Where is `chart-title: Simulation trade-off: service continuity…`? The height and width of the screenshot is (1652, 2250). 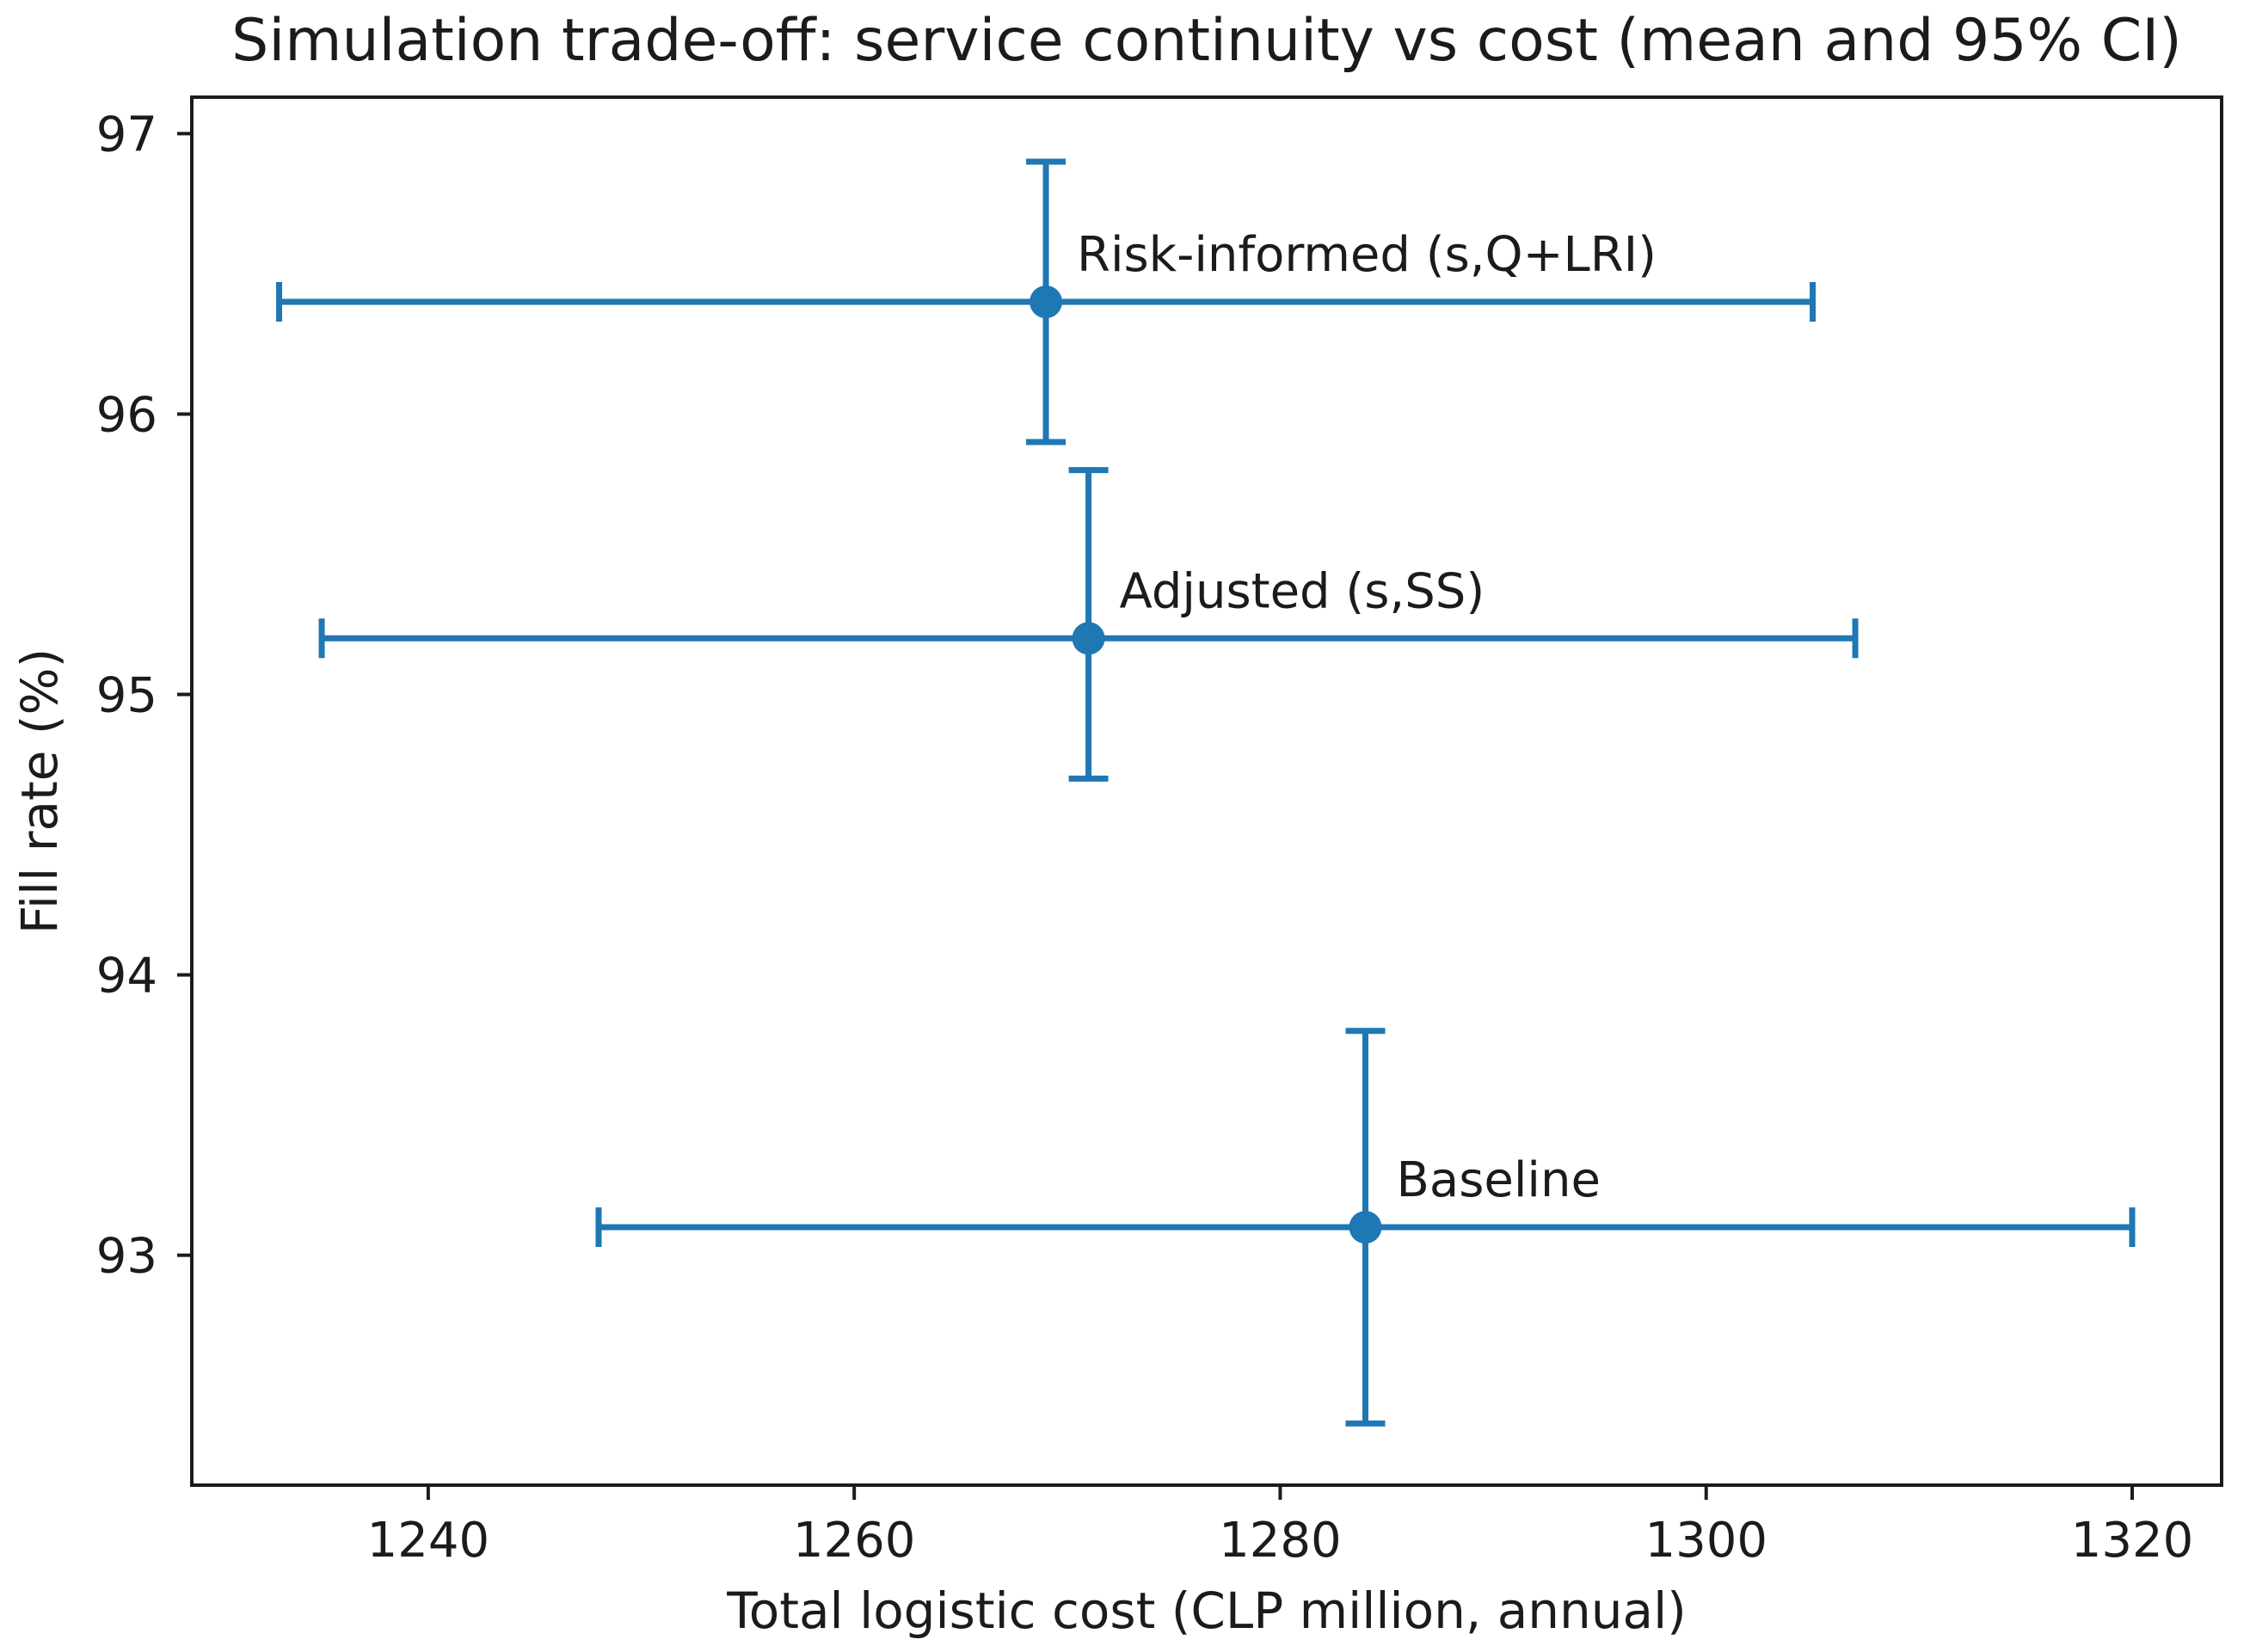 chart-title: Simulation trade-off: service continuity… is located at coordinates (1207, 41).